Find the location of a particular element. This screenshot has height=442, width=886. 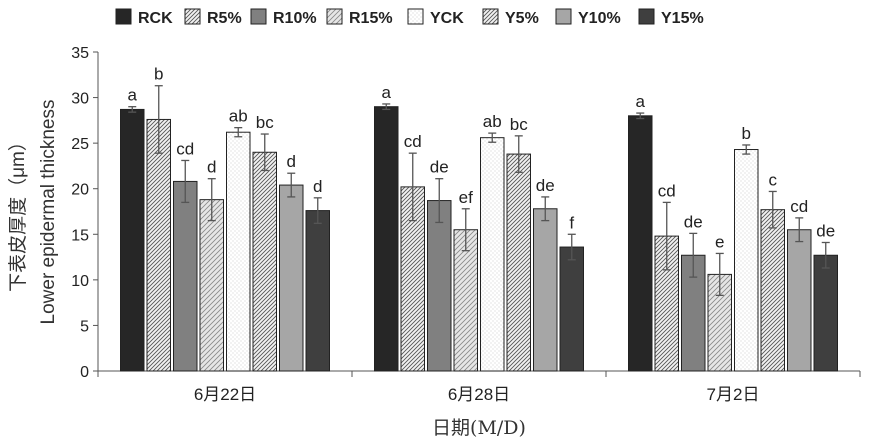

y-tick-label: 30 is located at coordinates (80, 99).